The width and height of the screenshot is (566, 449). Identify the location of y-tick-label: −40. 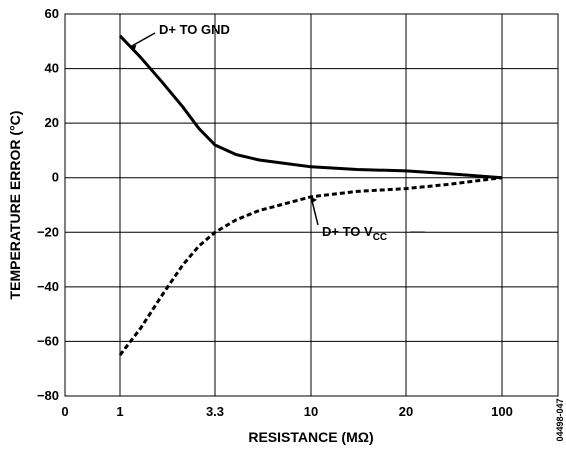
(48, 286).